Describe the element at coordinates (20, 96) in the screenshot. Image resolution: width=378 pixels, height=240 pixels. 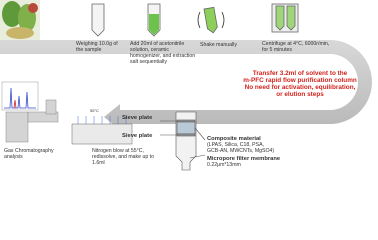
I see `chromatogram` at that location.